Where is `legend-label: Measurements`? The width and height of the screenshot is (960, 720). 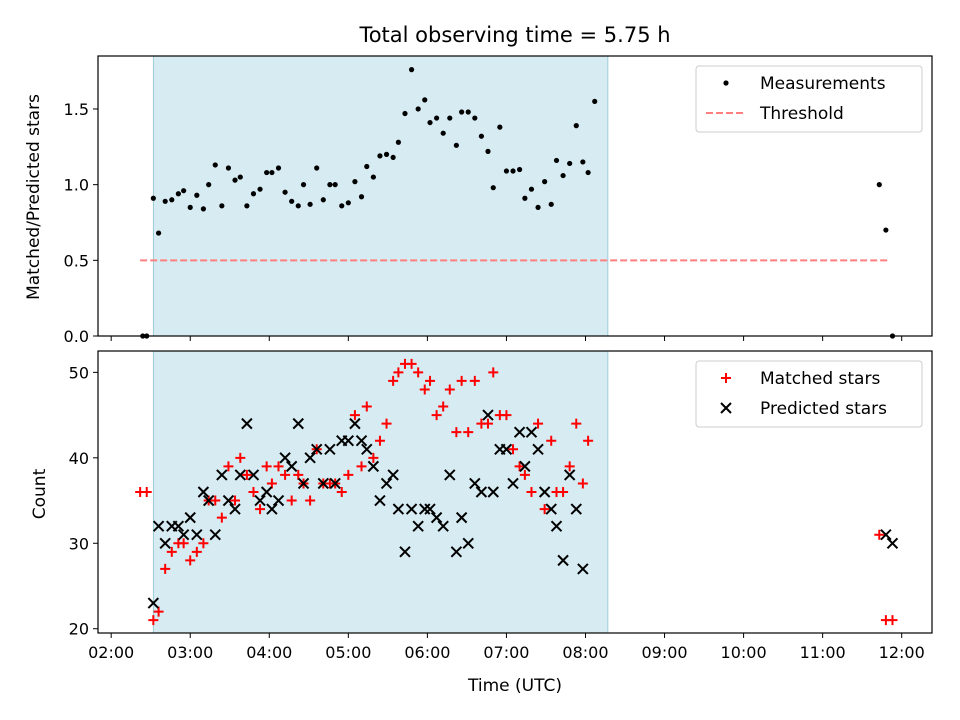
legend-label: Measurements is located at coordinates (823, 84).